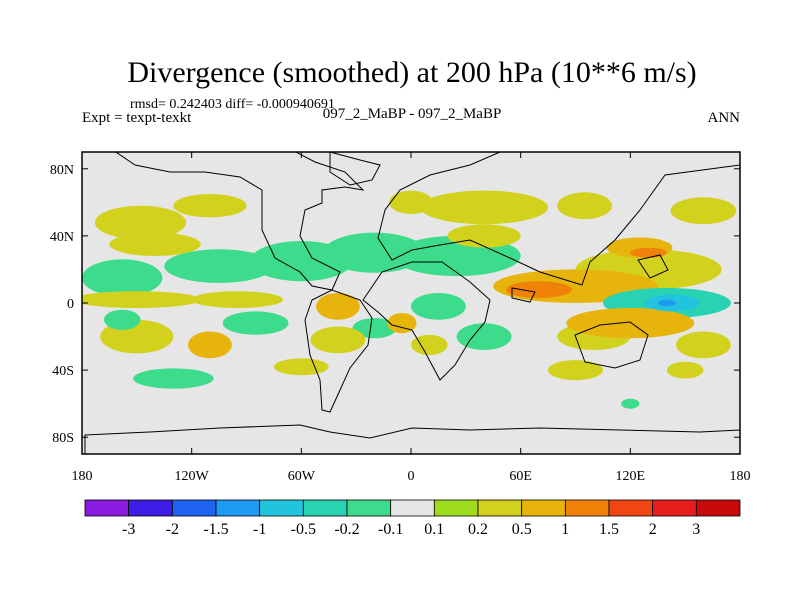 The image size is (800, 600). What do you see at coordinates (302, 476) in the screenshot?
I see `x-tick-label: 60W` at bounding box center [302, 476].